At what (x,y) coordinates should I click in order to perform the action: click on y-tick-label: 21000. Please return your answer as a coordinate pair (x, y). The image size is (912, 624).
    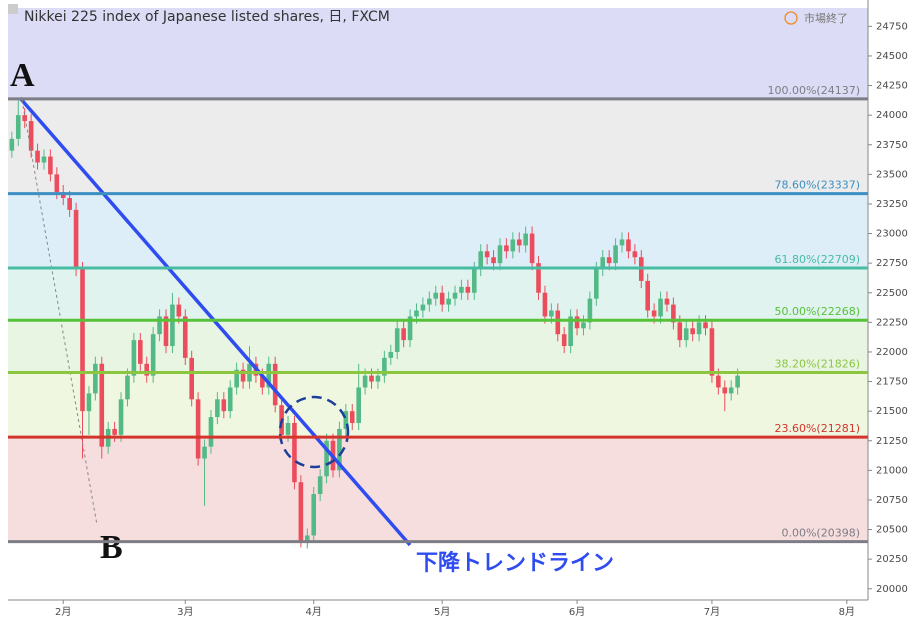
    Looking at the image, I should click on (892, 470).